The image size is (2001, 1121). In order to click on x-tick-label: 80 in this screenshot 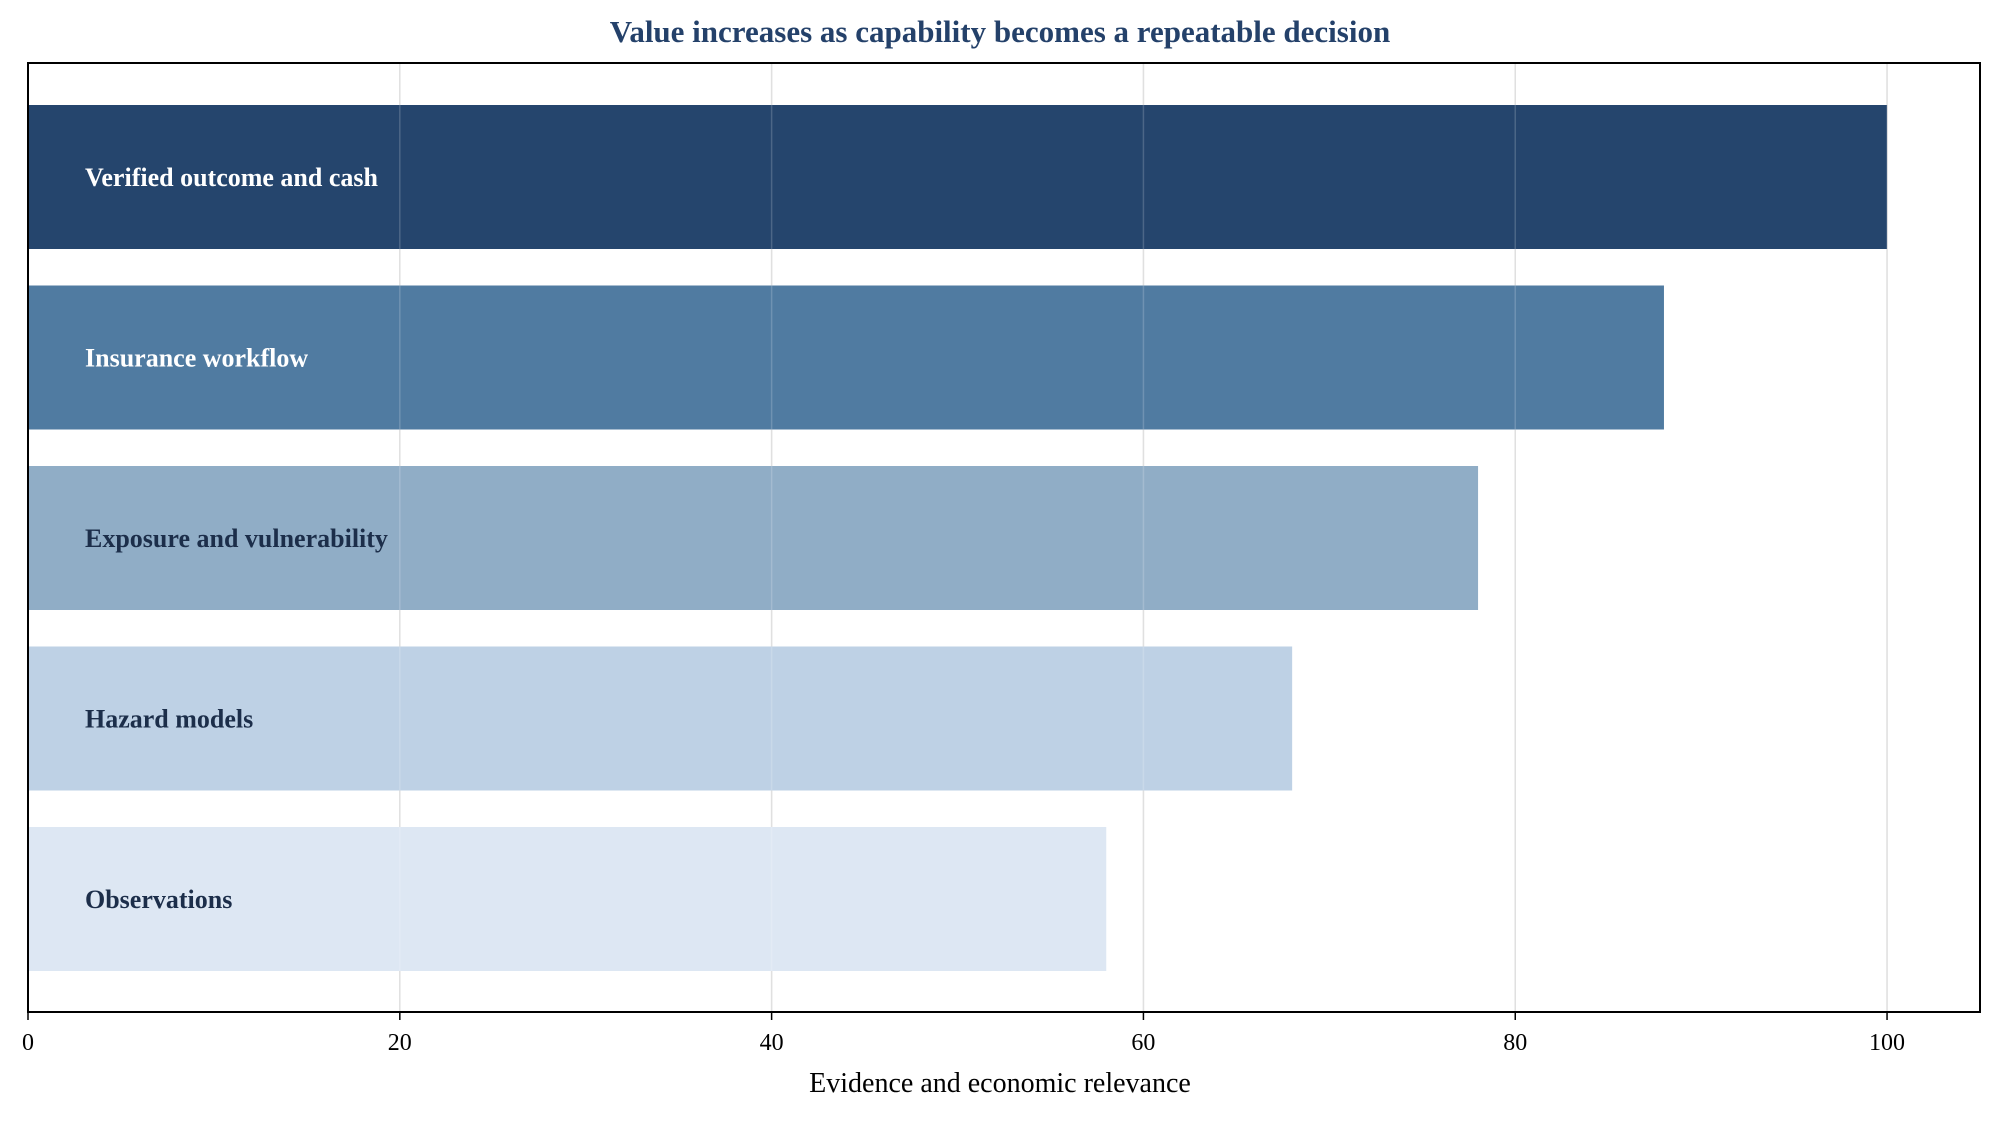, I will do `click(1515, 1043)`.